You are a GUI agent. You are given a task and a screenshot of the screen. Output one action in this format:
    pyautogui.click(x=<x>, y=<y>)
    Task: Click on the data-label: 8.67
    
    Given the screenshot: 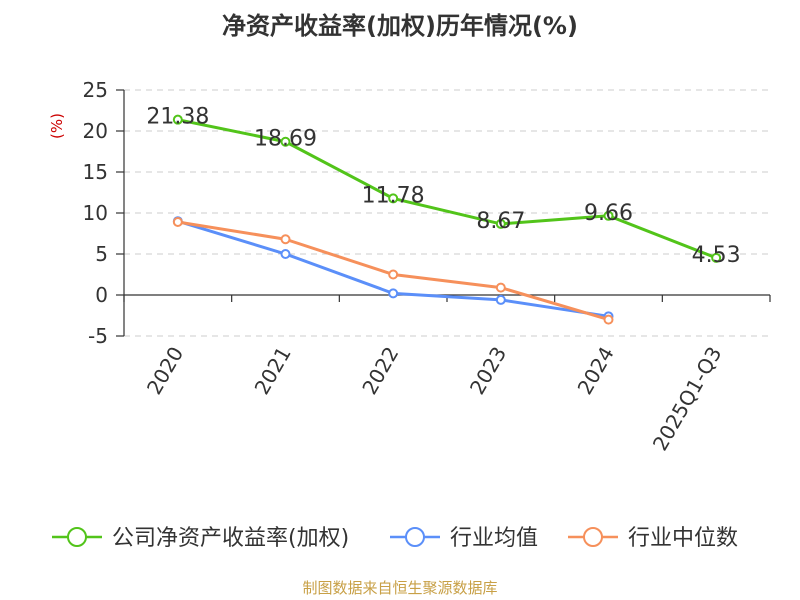 What is the action you would take?
    pyautogui.click(x=500, y=221)
    